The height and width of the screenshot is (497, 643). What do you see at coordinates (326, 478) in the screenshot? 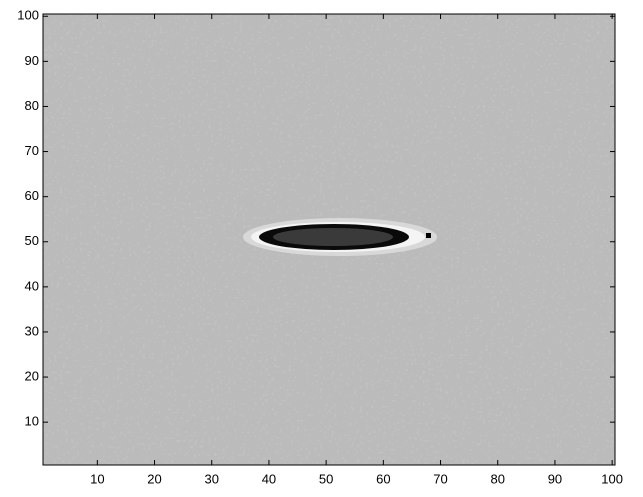
I see `x-tick-label: 50` at bounding box center [326, 478].